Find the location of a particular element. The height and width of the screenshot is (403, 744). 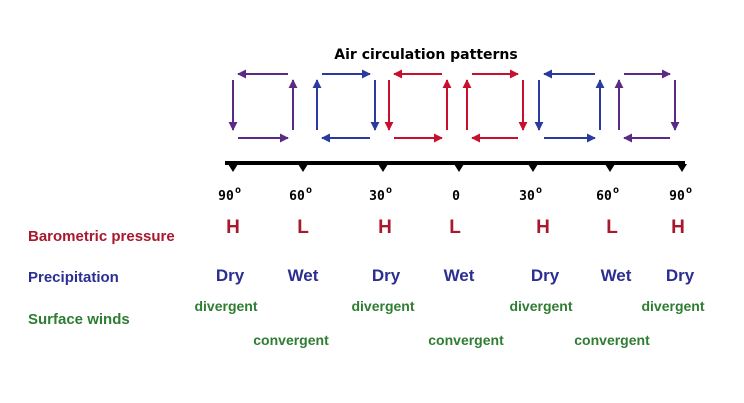

surface-winds-label: Surface winds is located at coordinates (79, 319).